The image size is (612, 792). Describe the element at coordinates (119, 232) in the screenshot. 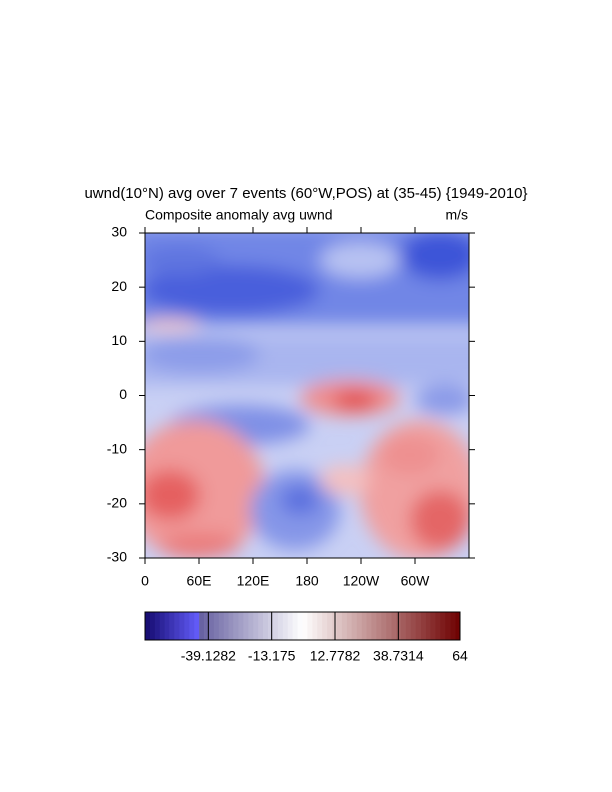

I see `y-tick-label: 30` at that location.